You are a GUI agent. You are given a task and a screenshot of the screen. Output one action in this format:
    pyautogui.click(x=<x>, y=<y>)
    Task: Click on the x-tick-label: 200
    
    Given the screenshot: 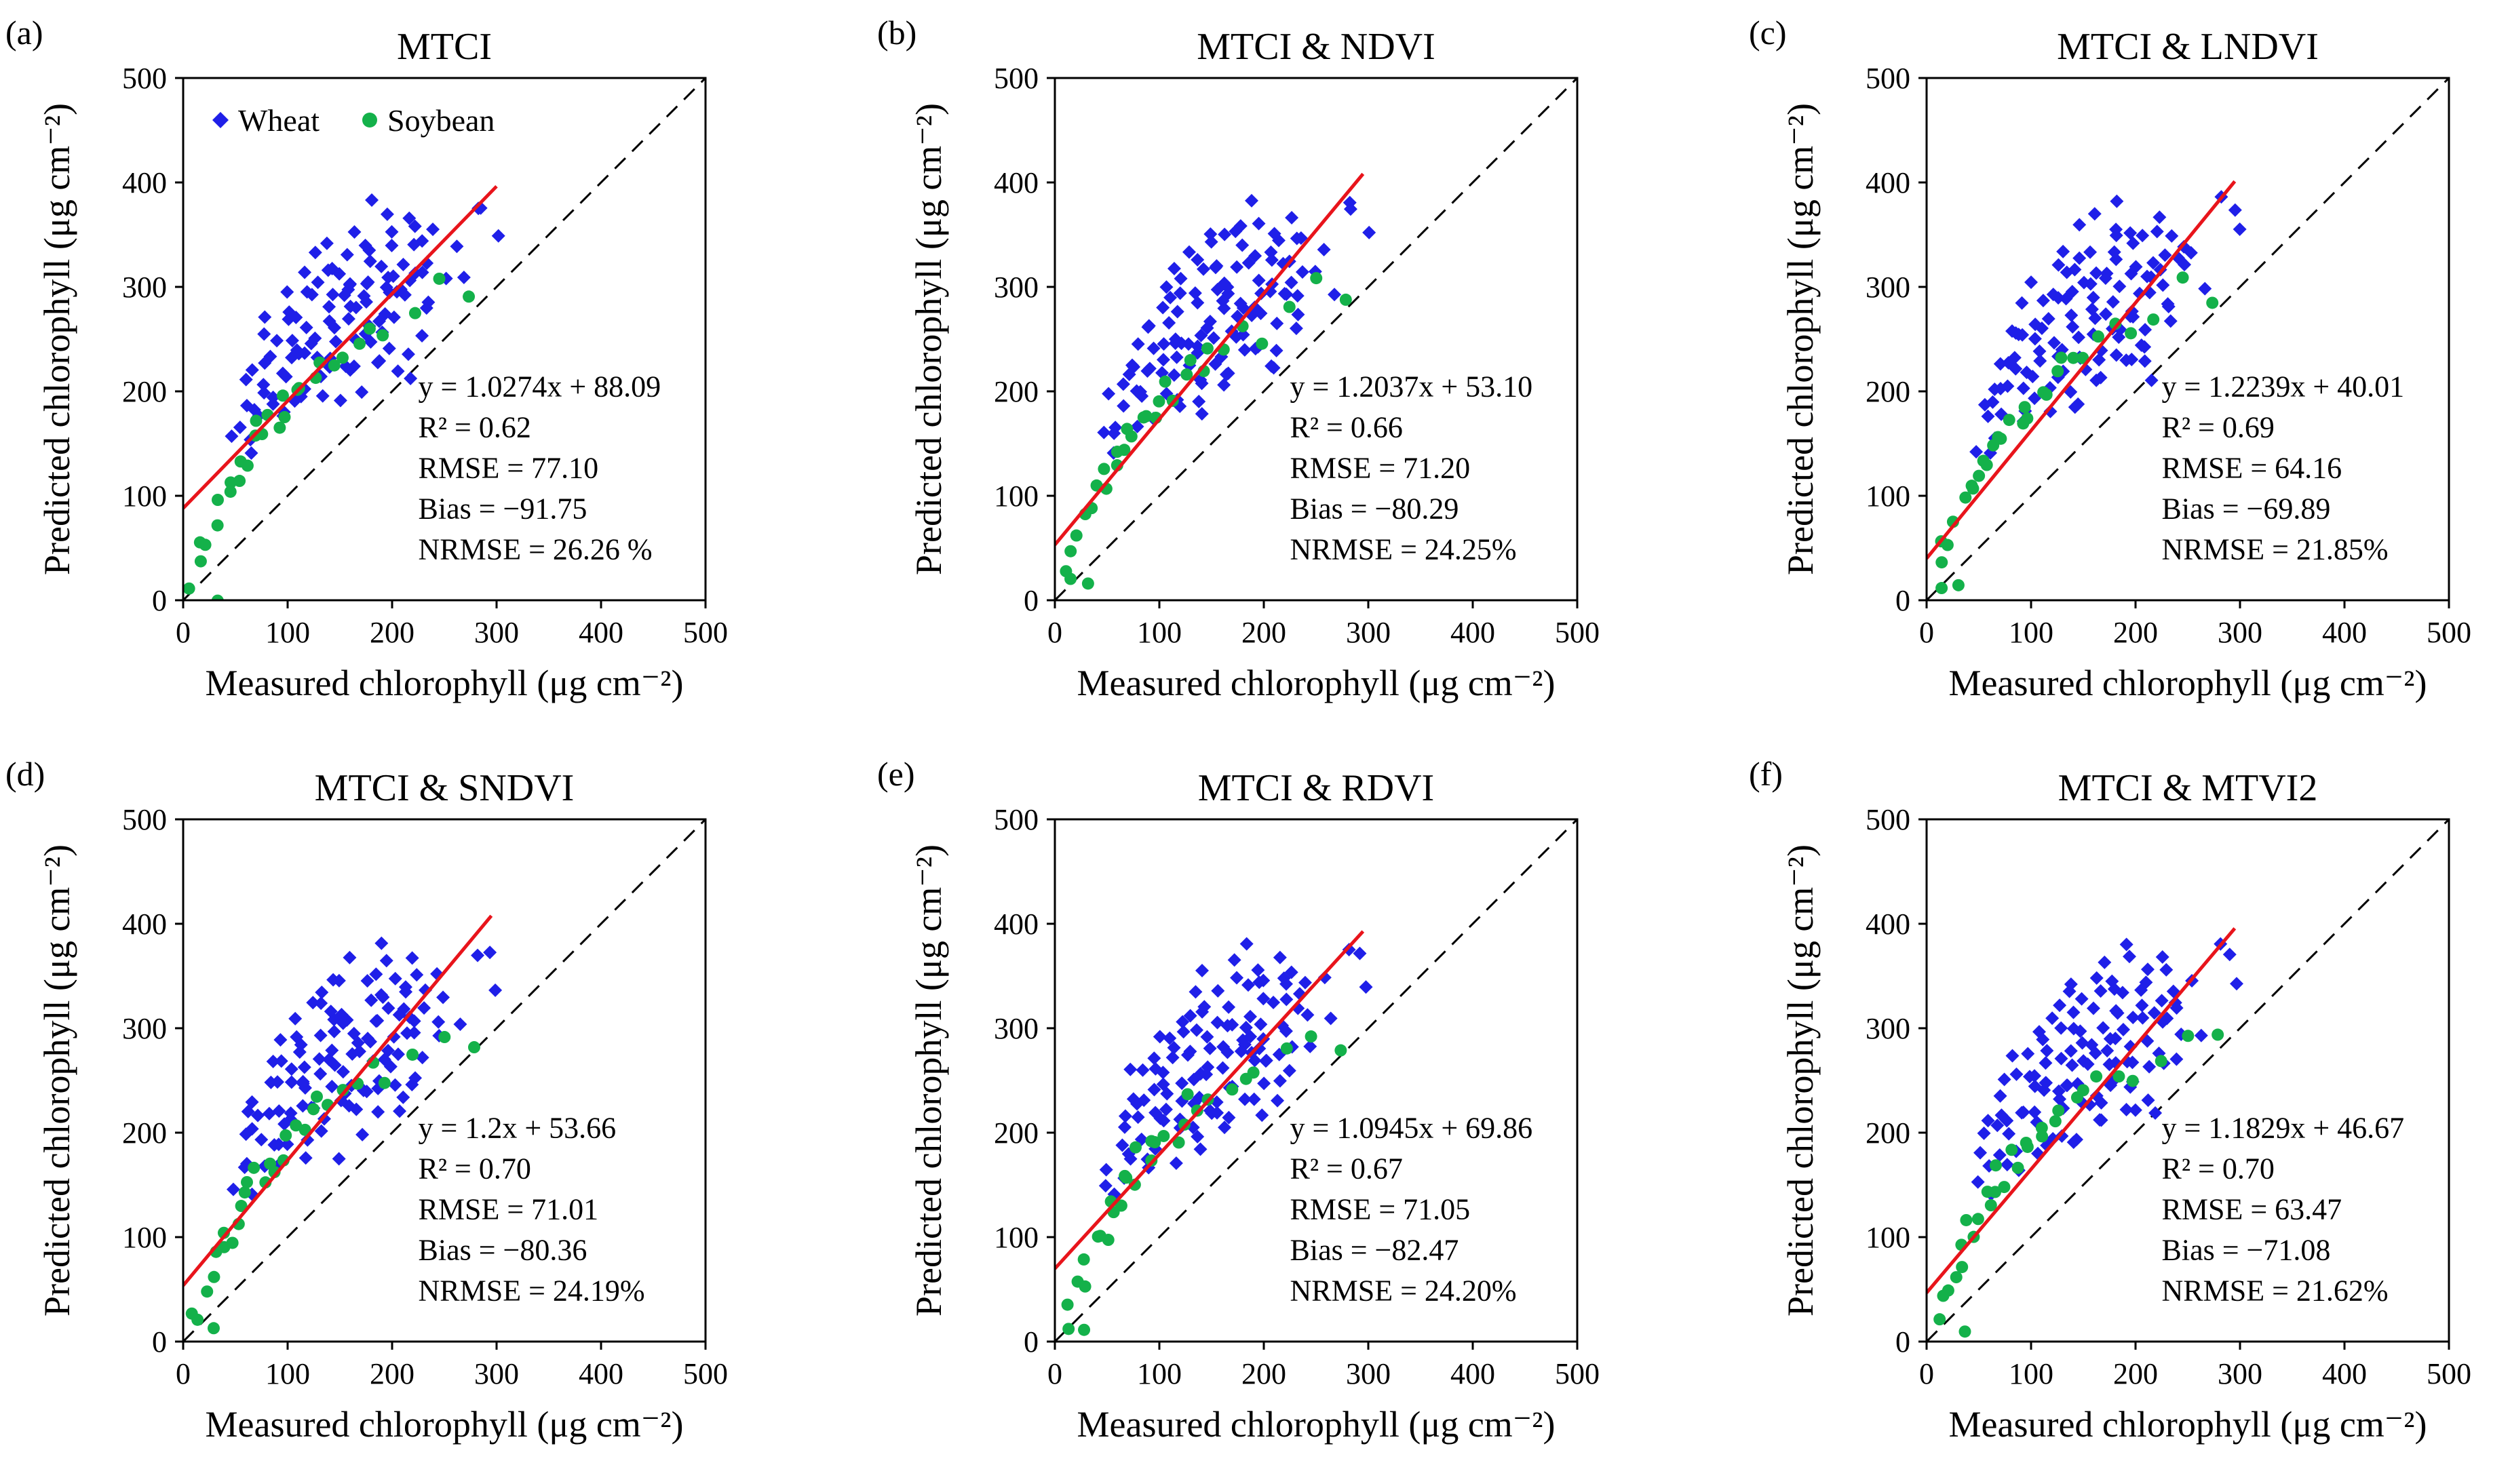 What is the action you would take?
    pyautogui.click(x=2135, y=1374)
    